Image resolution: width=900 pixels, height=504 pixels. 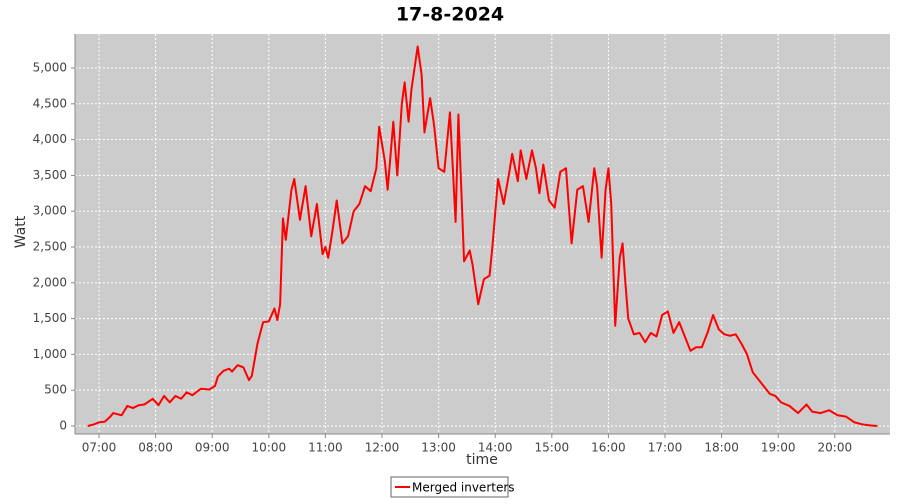 What do you see at coordinates (269, 448) in the screenshot?
I see `x-tick-label: 10:00` at bounding box center [269, 448].